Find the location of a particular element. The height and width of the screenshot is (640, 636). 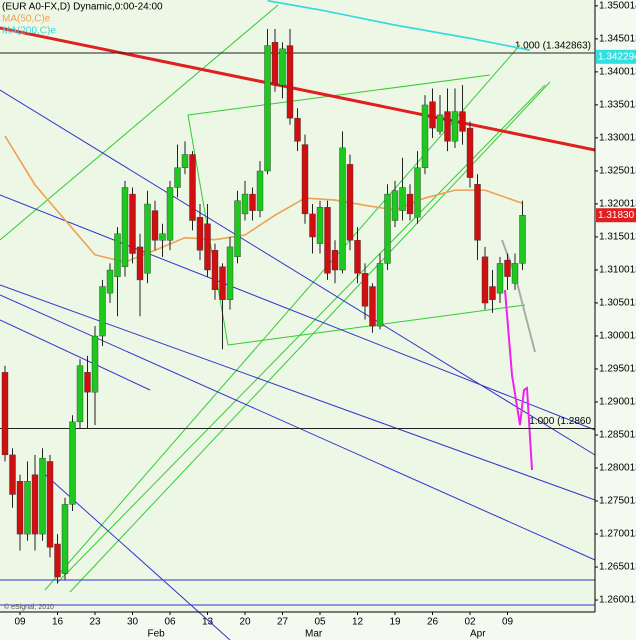

y-tick-label: 1.260013 is located at coordinates (617, 600).